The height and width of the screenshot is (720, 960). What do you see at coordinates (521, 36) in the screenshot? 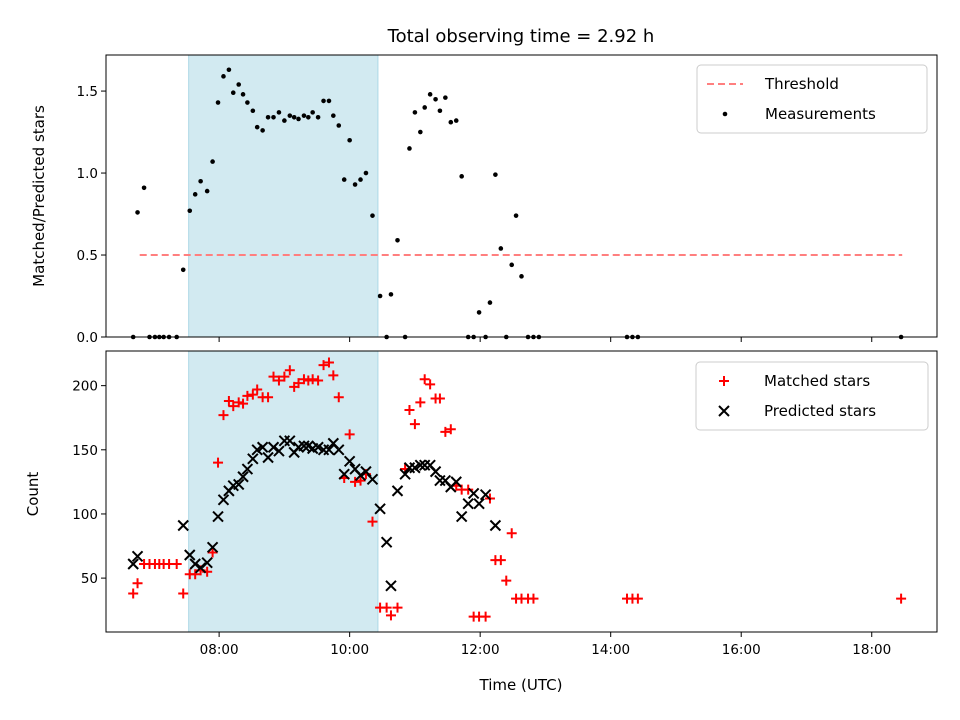
I see `top-chart-title: Total observing time = 2.92 h` at bounding box center [521, 36].